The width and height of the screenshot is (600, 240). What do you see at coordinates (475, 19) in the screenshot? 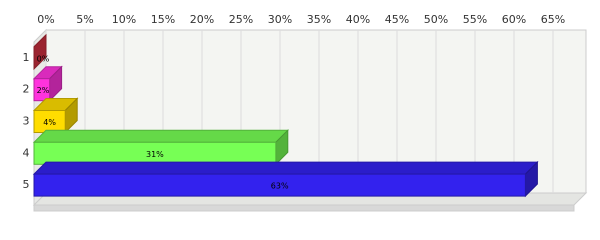
I see `x-tick-label: 55%` at bounding box center [475, 19].